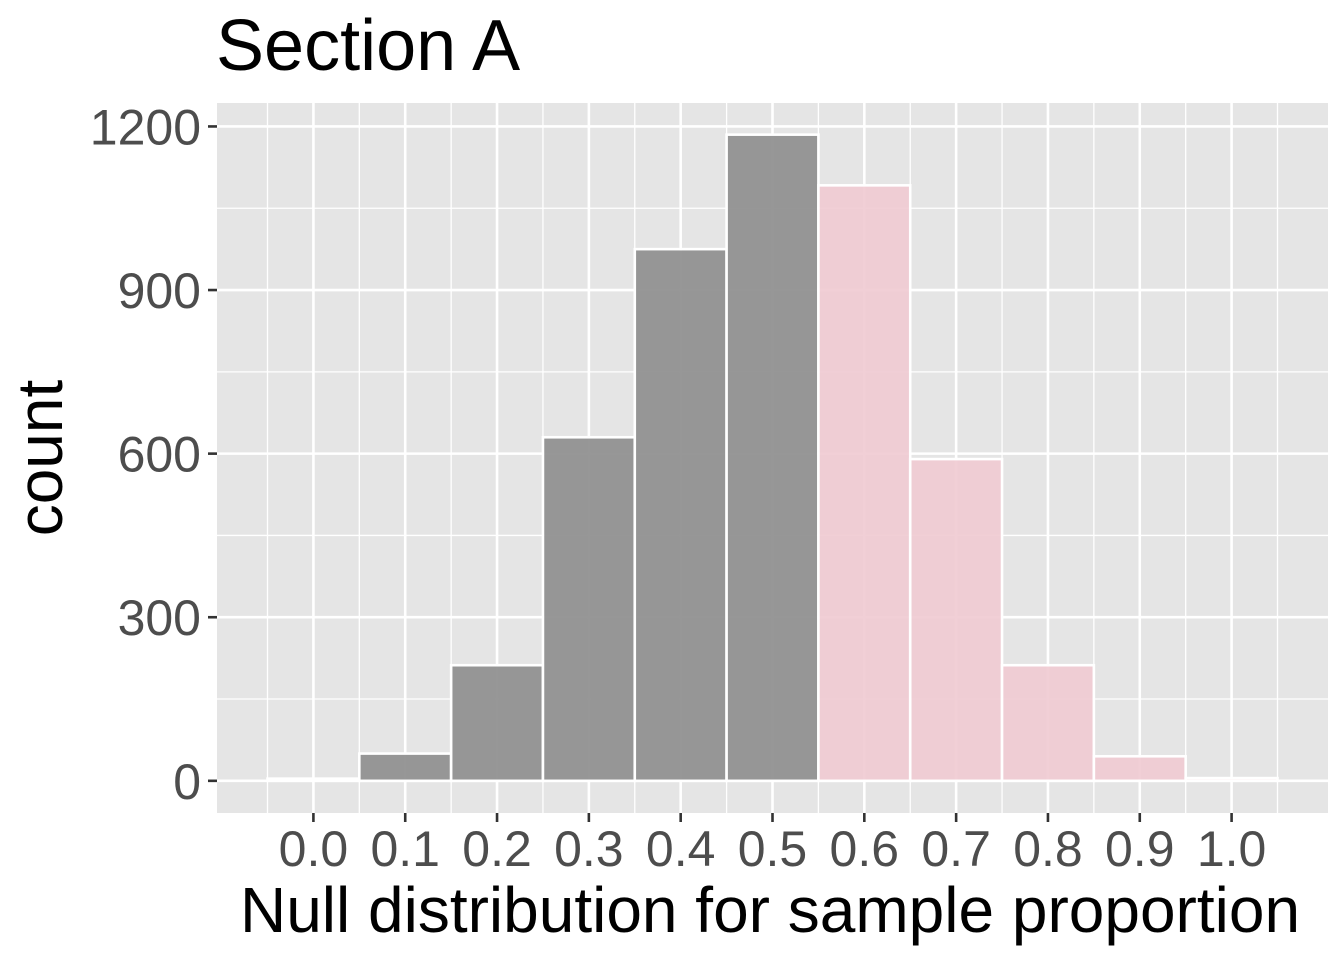  Describe the element at coordinates (497, 849) in the screenshot. I see `x-tick-label: 0.2` at that location.